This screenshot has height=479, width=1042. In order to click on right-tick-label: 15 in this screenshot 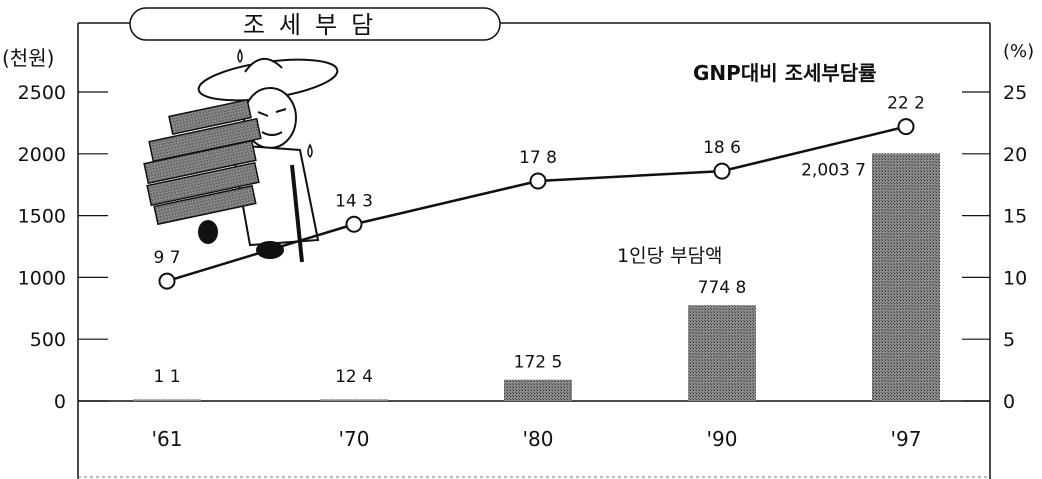, I will do `click(1015, 217)`.